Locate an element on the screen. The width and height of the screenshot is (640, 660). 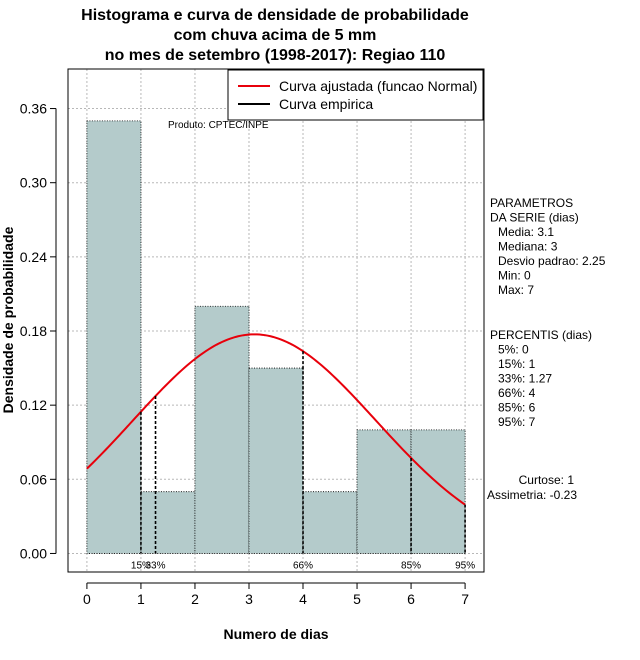
percentile-marker-label: 66% is located at coordinates (303, 565).